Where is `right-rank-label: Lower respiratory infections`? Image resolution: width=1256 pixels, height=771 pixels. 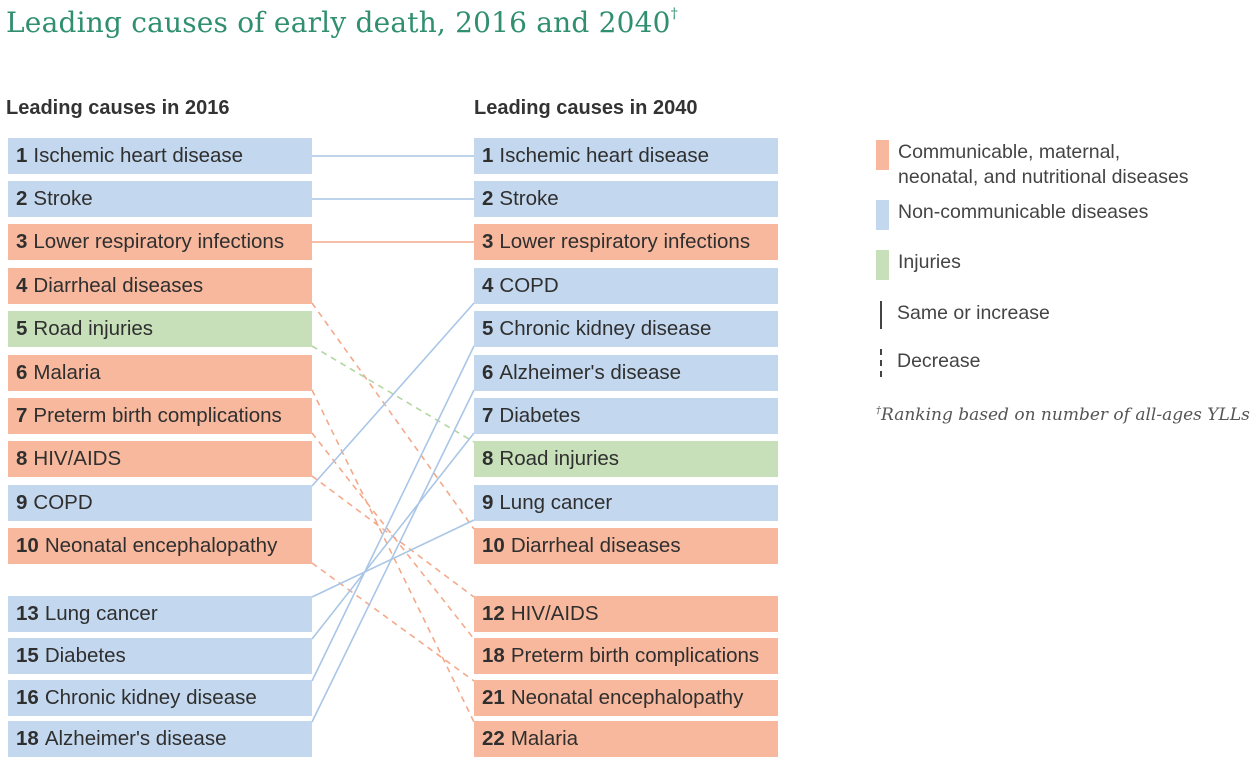 right-rank-label: Lower respiratory infections is located at coordinates (625, 241).